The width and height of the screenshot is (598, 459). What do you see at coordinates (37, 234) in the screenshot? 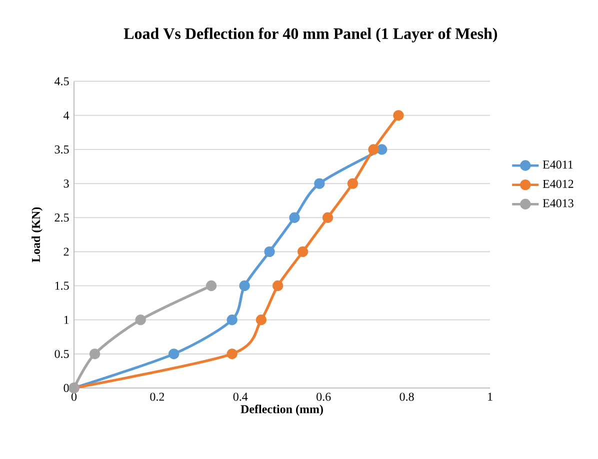
I see `y-axis-title: Load (KN)` at bounding box center [37, 234].